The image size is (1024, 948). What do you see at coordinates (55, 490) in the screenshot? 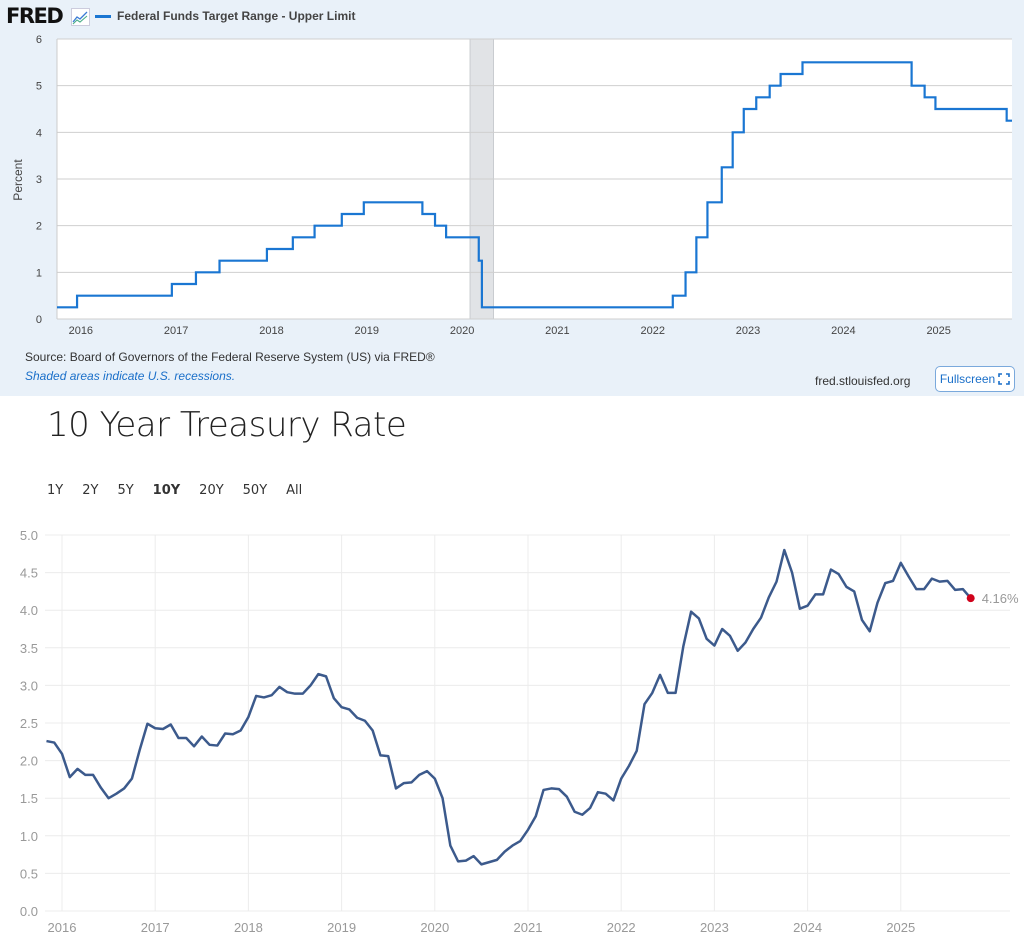
I see `range-button-1y: 1Y` at bounding box center [55, 490].